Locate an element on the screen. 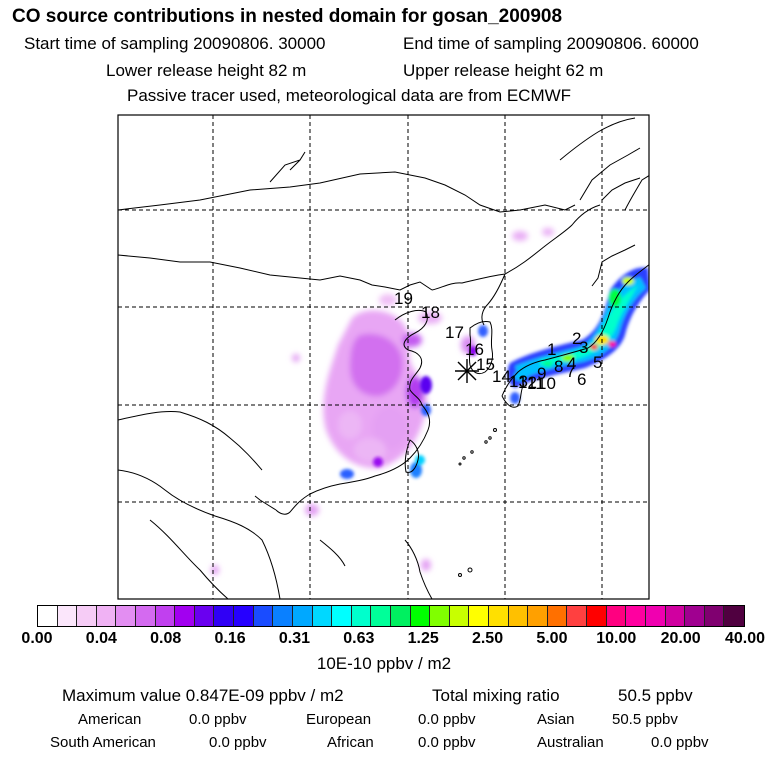 The image size is (768, 768). colorbar-tick-label: 10.00 is located at coordinates (616, 638).